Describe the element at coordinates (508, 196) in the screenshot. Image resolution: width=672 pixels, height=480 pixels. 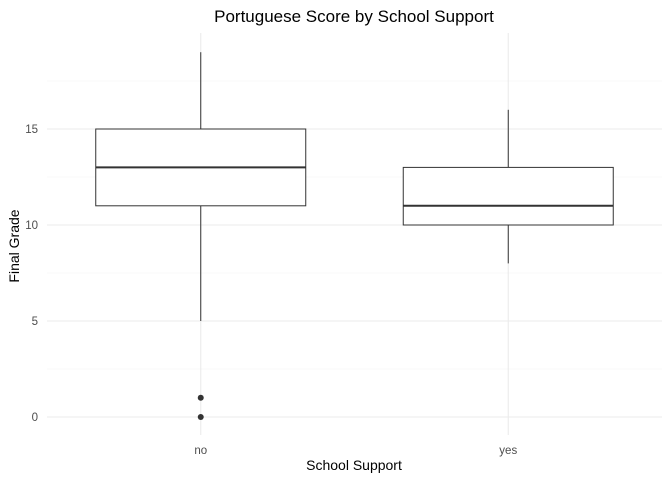
I see `iqr-box` at that location.